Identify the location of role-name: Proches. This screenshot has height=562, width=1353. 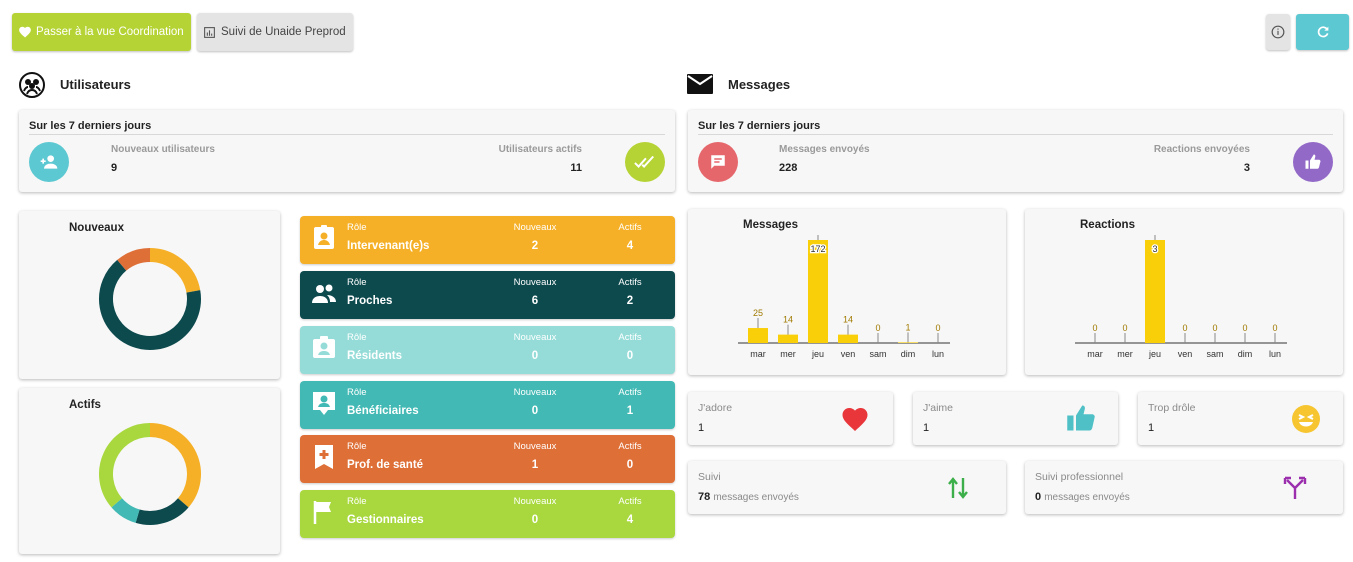
(370, 301).